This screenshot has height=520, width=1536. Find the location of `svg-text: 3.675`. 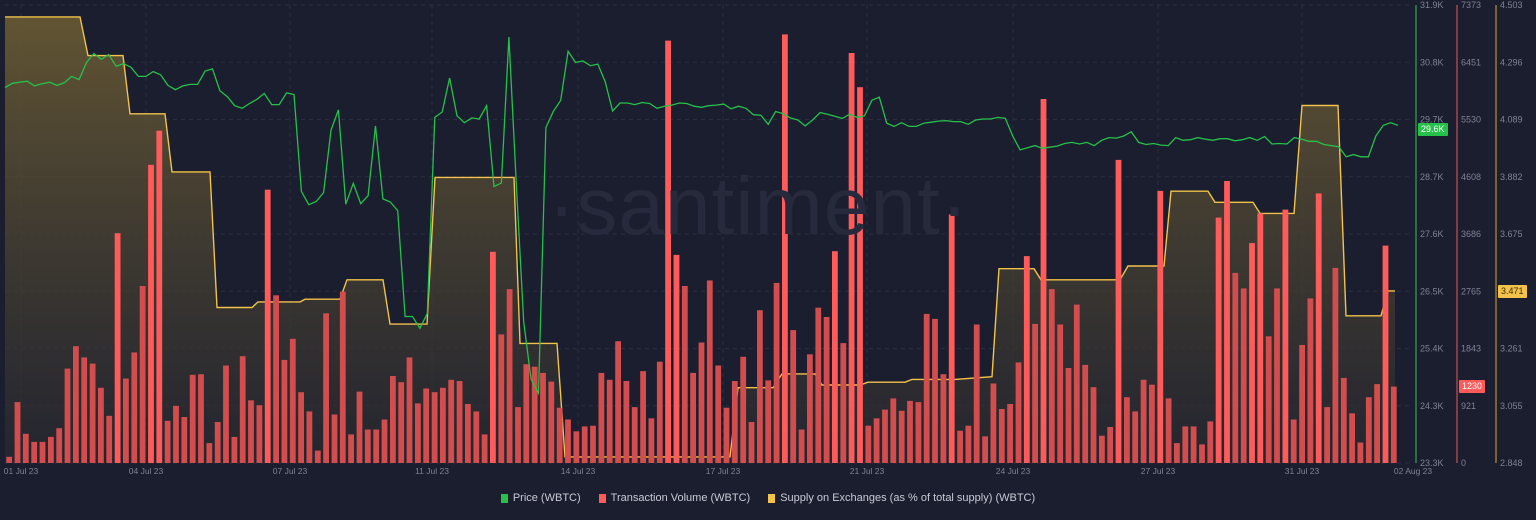

svg-text: 3.675 is located at coordinates (1511, 234).